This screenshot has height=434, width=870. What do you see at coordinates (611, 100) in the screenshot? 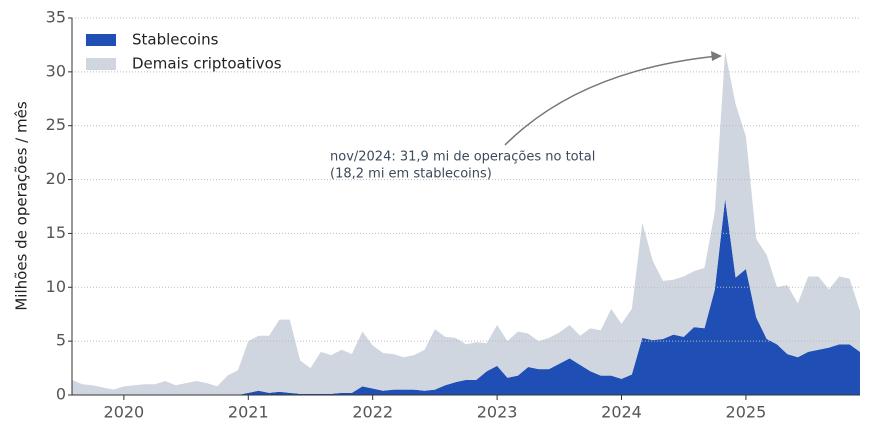
I see `annotation-arrow` at bounding box center [611, 100].